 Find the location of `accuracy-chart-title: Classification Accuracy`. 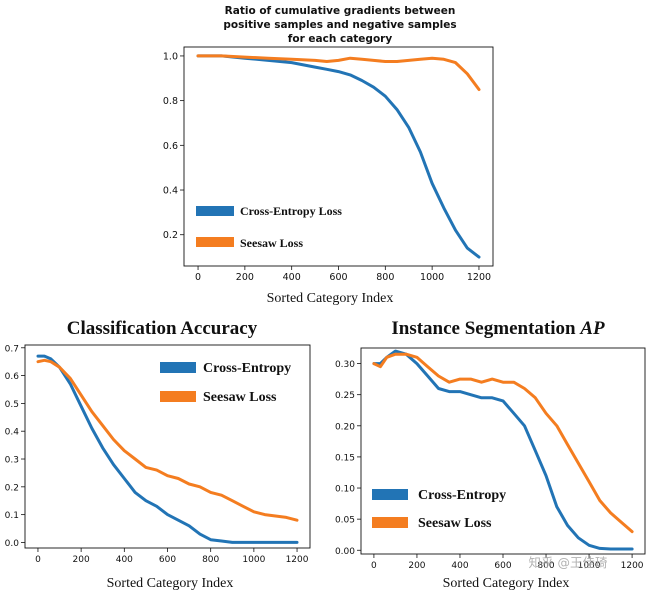

accuracy-chart-title: Classification Accuracy is located at coordinates (162, 328).